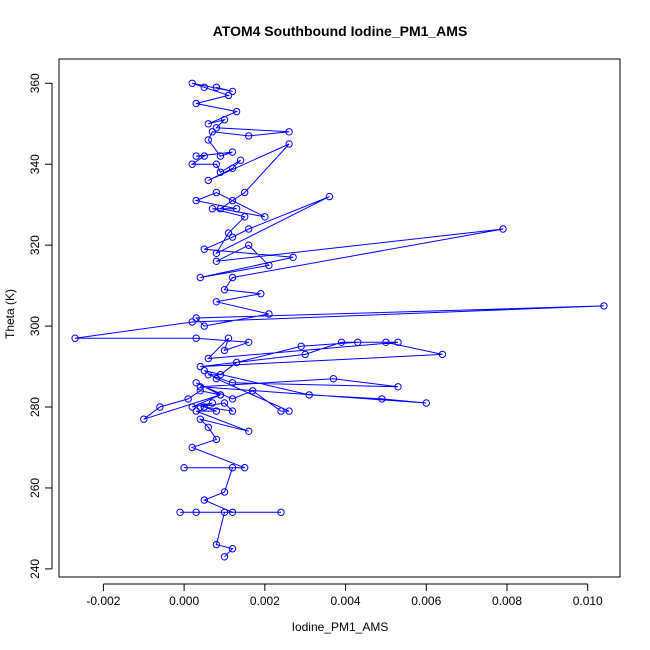  Describe the element at coordinates (346, 601) in the screenshot. I see `x-tick-label: 0.004` at that location.